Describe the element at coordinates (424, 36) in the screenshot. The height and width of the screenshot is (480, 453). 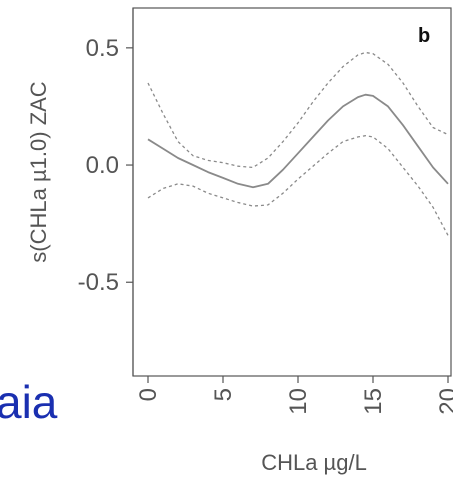
I see `panel-label: b` at that location.